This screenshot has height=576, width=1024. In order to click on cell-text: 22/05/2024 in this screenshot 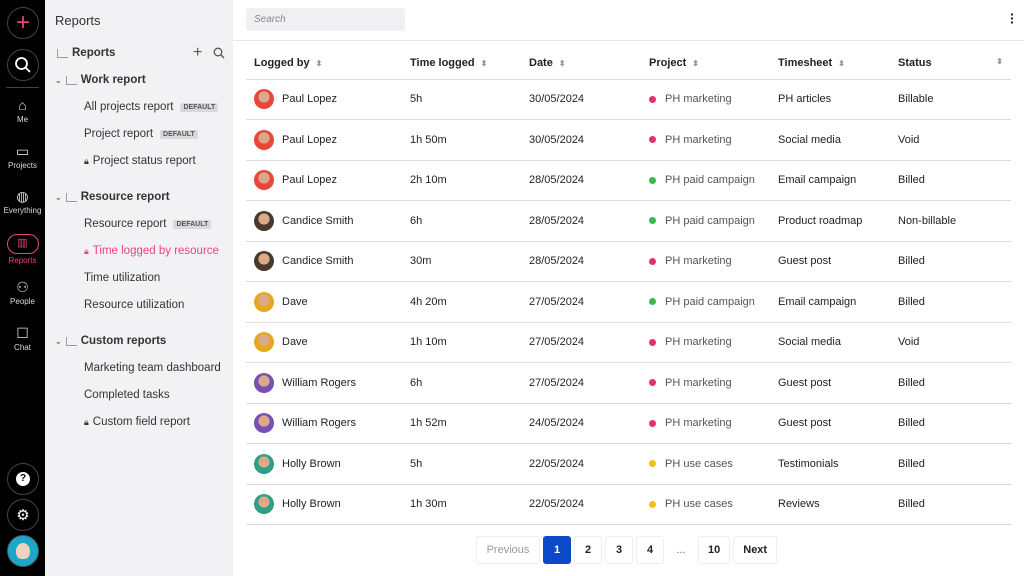, I will do `click(557, 504)`.